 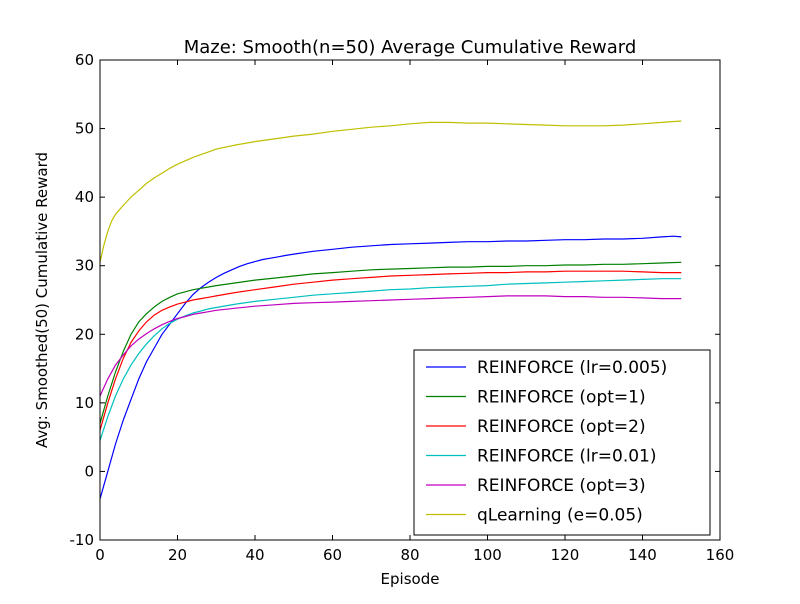 I want to click on legend-label-1: REINFORCE (lr=0.005), so click(x=572, y=368).